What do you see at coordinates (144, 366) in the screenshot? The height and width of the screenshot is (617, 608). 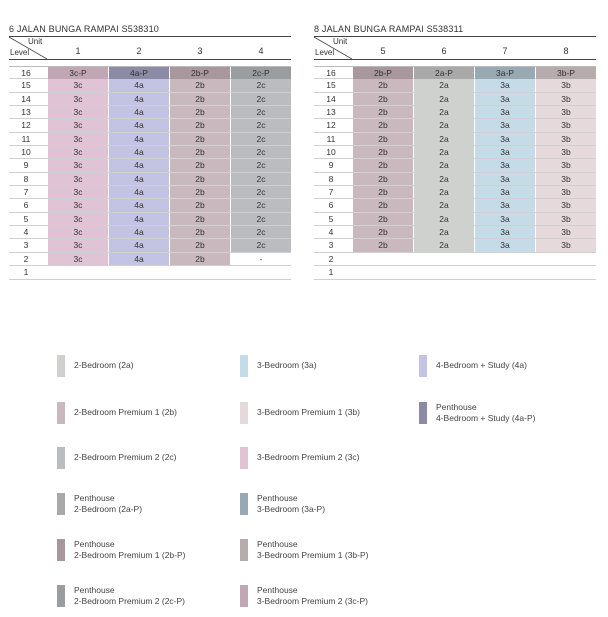 I see `legend-item: 2-Bedroom (2a)` at bounding box center [144, 366].